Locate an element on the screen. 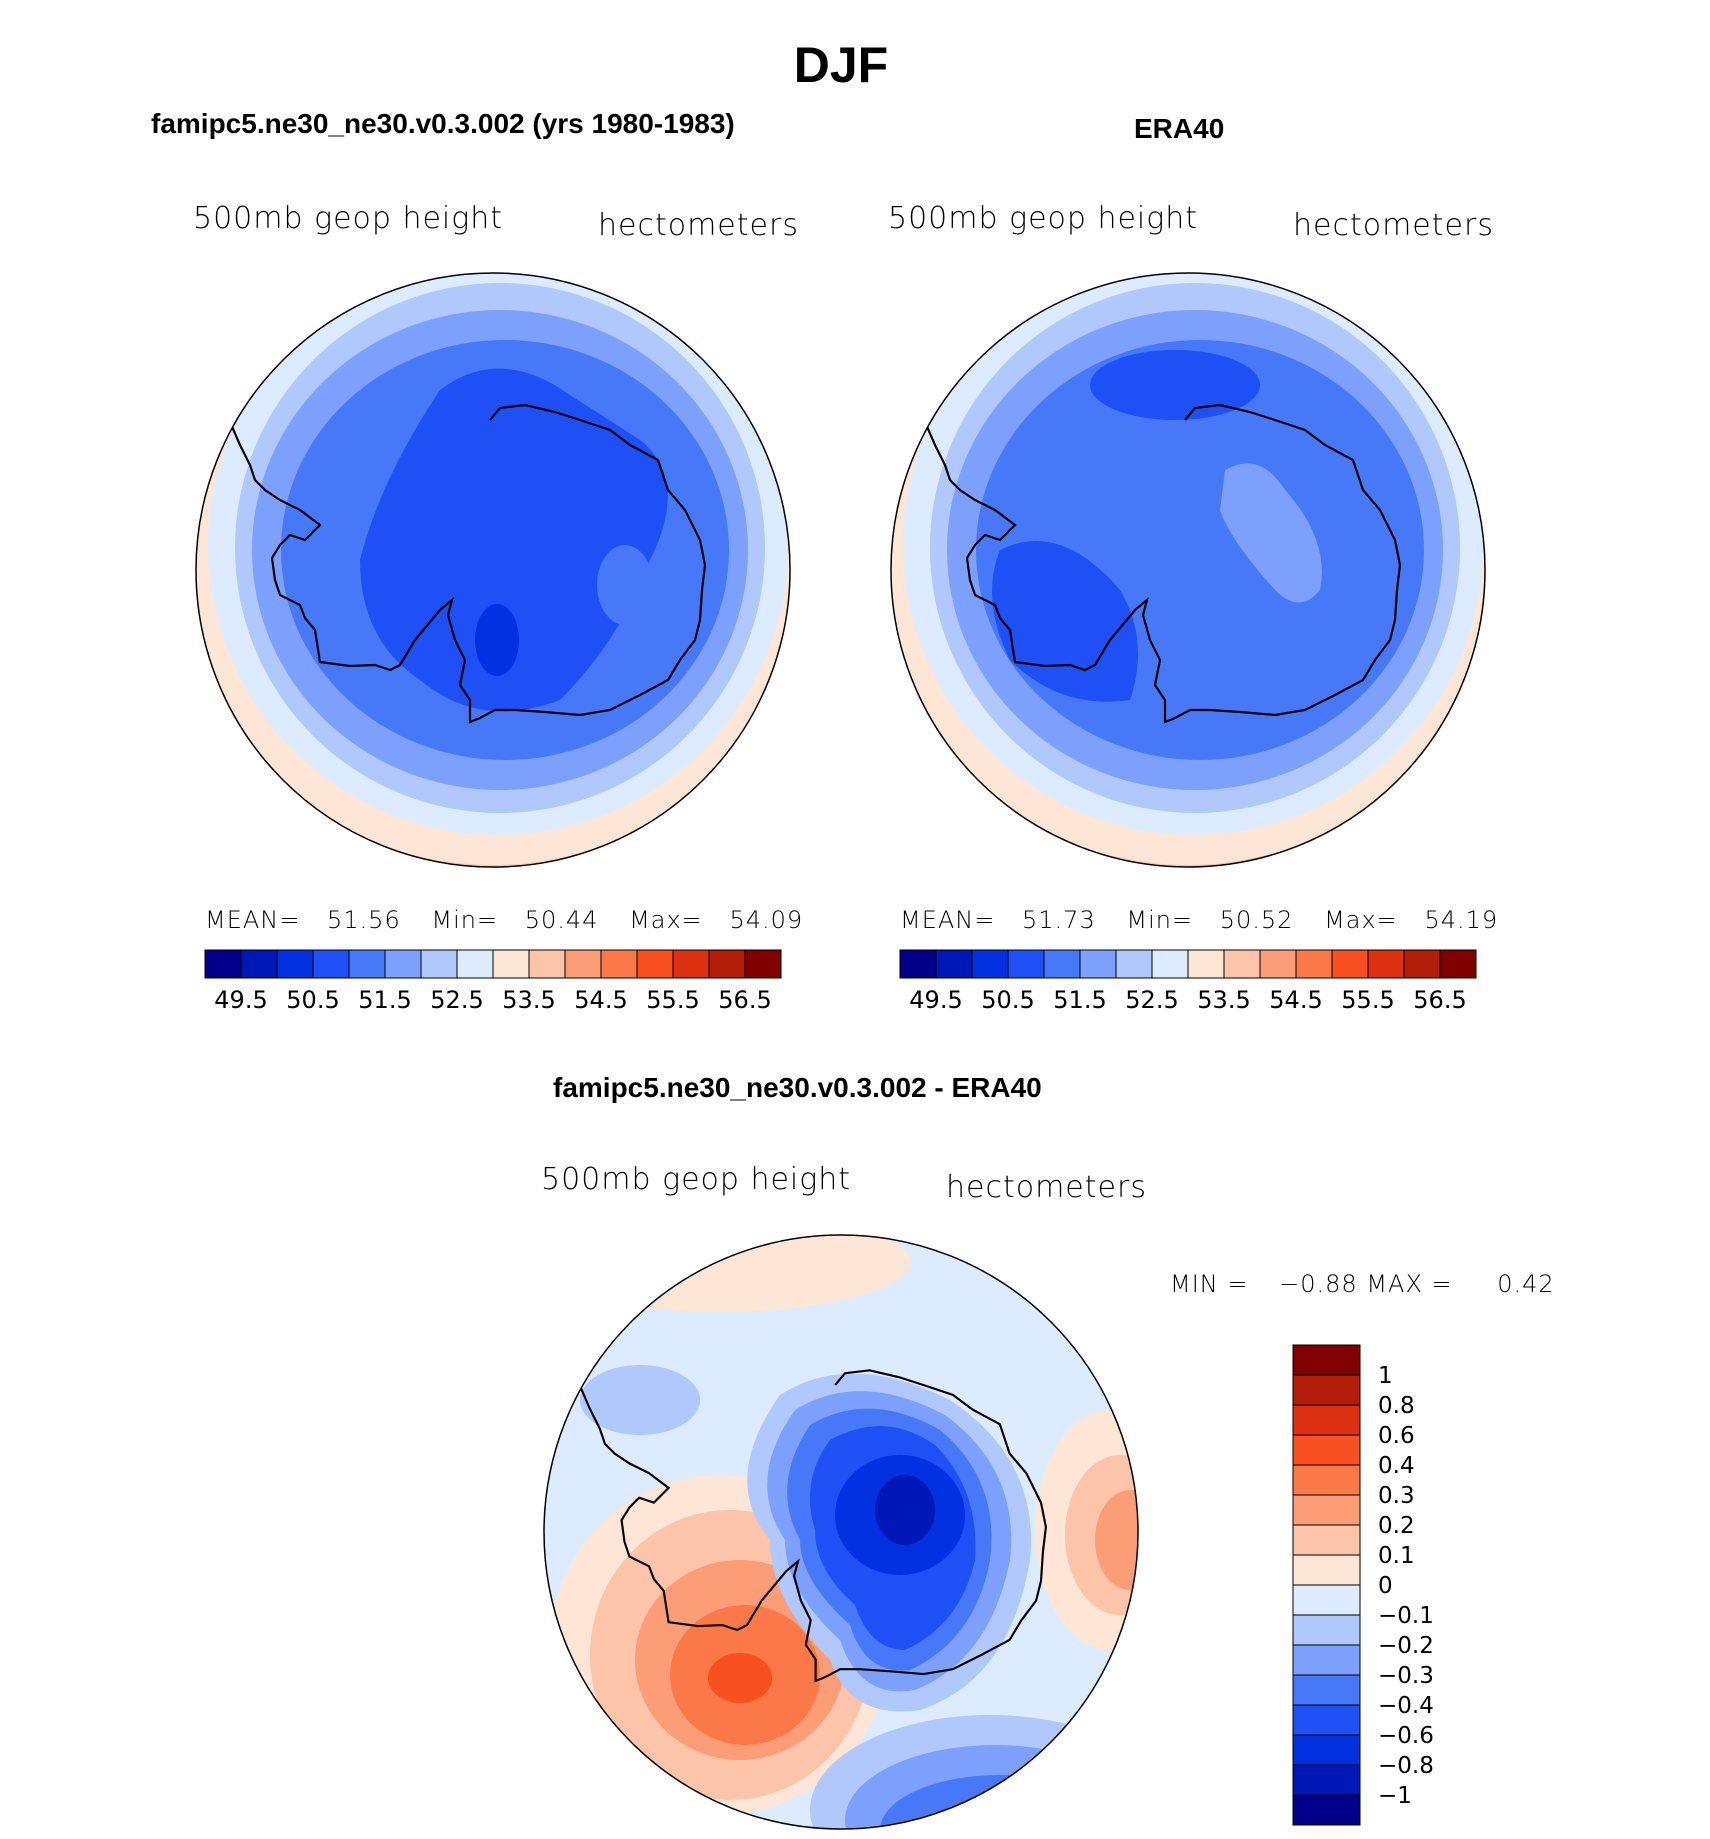  panel1-mean-value: 51.56 is located at coordinates (364, 920).